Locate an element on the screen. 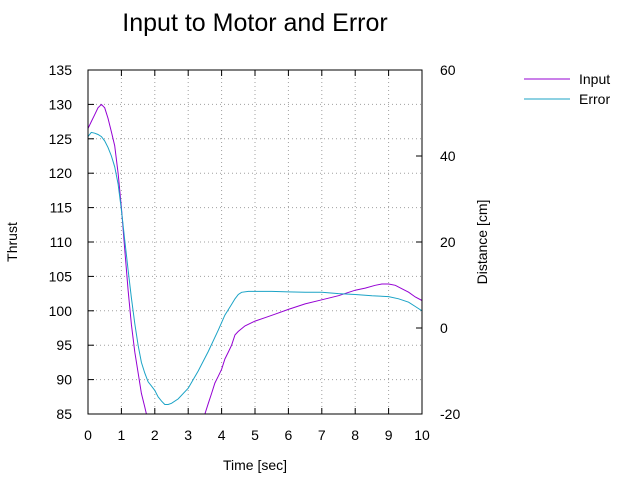  x-tick-label: 3 is located at coordinates (188, 435).